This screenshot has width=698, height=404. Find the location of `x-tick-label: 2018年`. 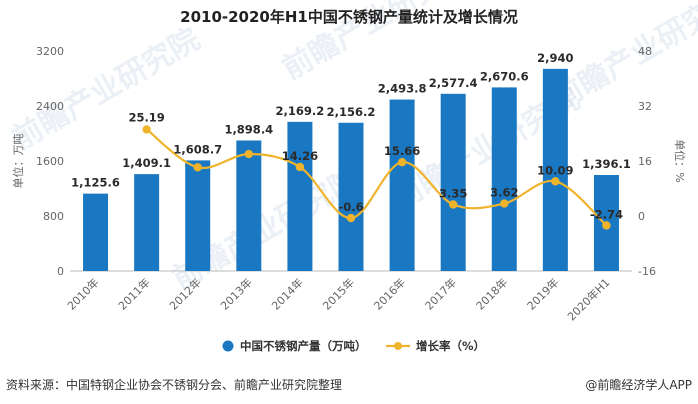

x-tick-label: 2018年 is located at coordinates (491, 293).